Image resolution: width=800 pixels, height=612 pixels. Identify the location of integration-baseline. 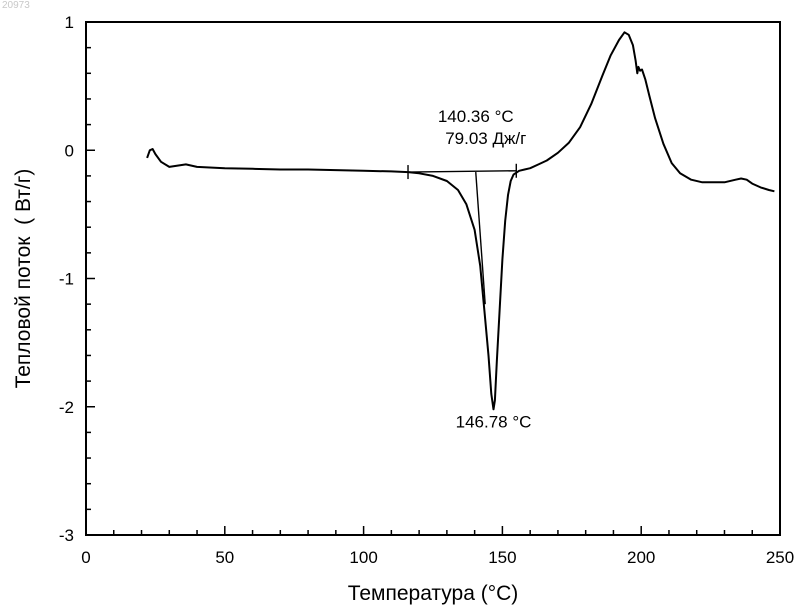
(462, 171).